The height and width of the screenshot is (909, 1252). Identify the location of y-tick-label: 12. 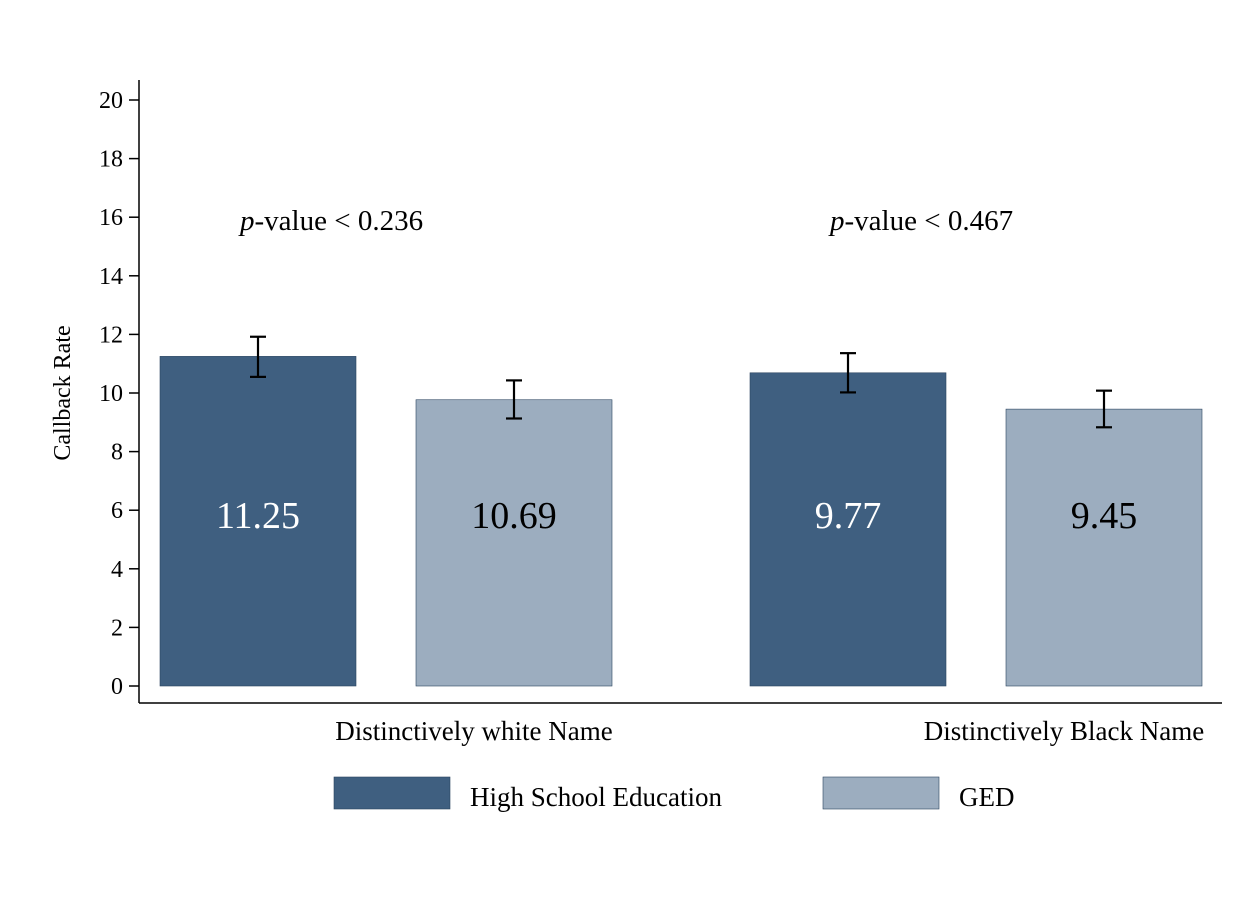
(111, 335).